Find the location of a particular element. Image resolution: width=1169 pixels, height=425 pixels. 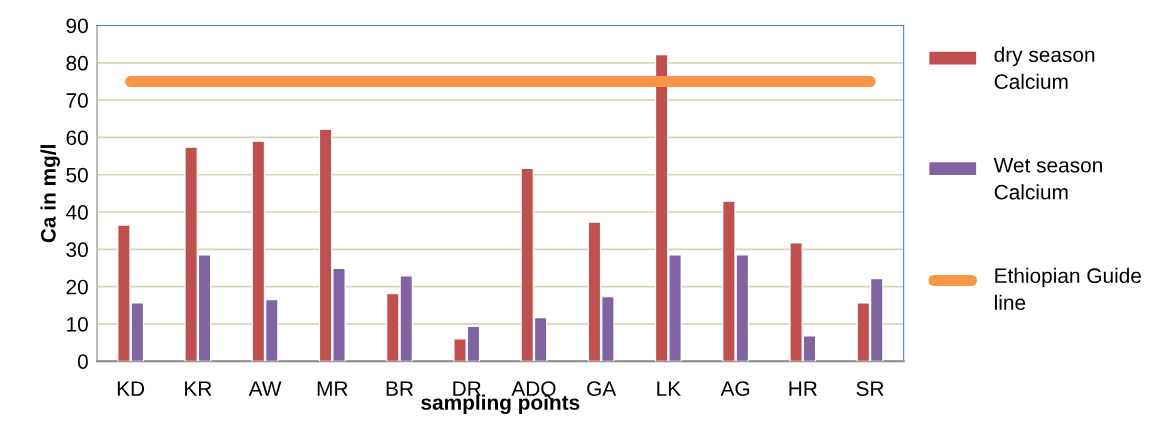

legend-label: dry season Calcium is located at coordinates (1044, 68).